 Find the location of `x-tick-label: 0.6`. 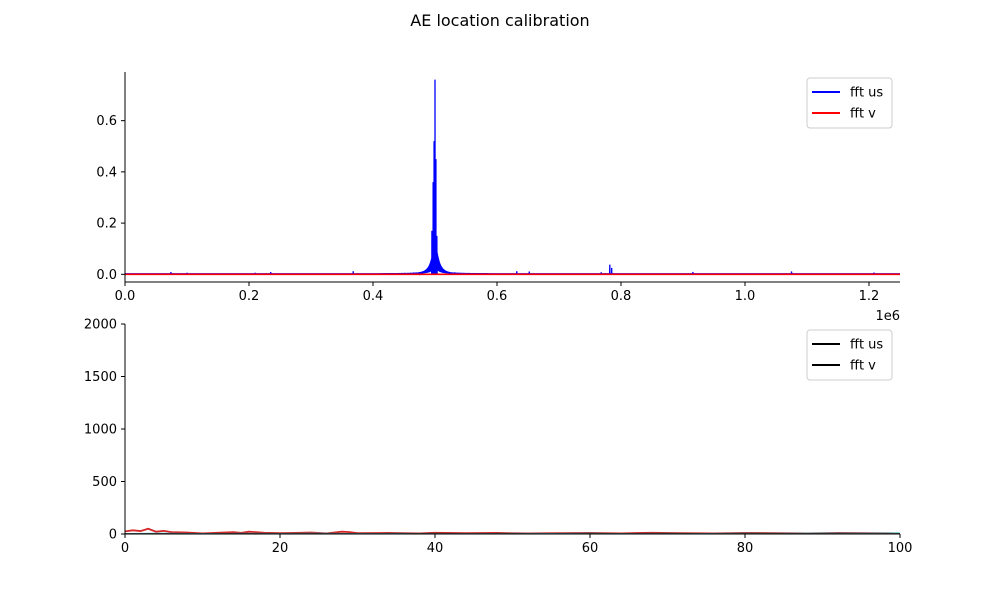

x-tick-label: 0.6 is located at coordinates (497, 296).